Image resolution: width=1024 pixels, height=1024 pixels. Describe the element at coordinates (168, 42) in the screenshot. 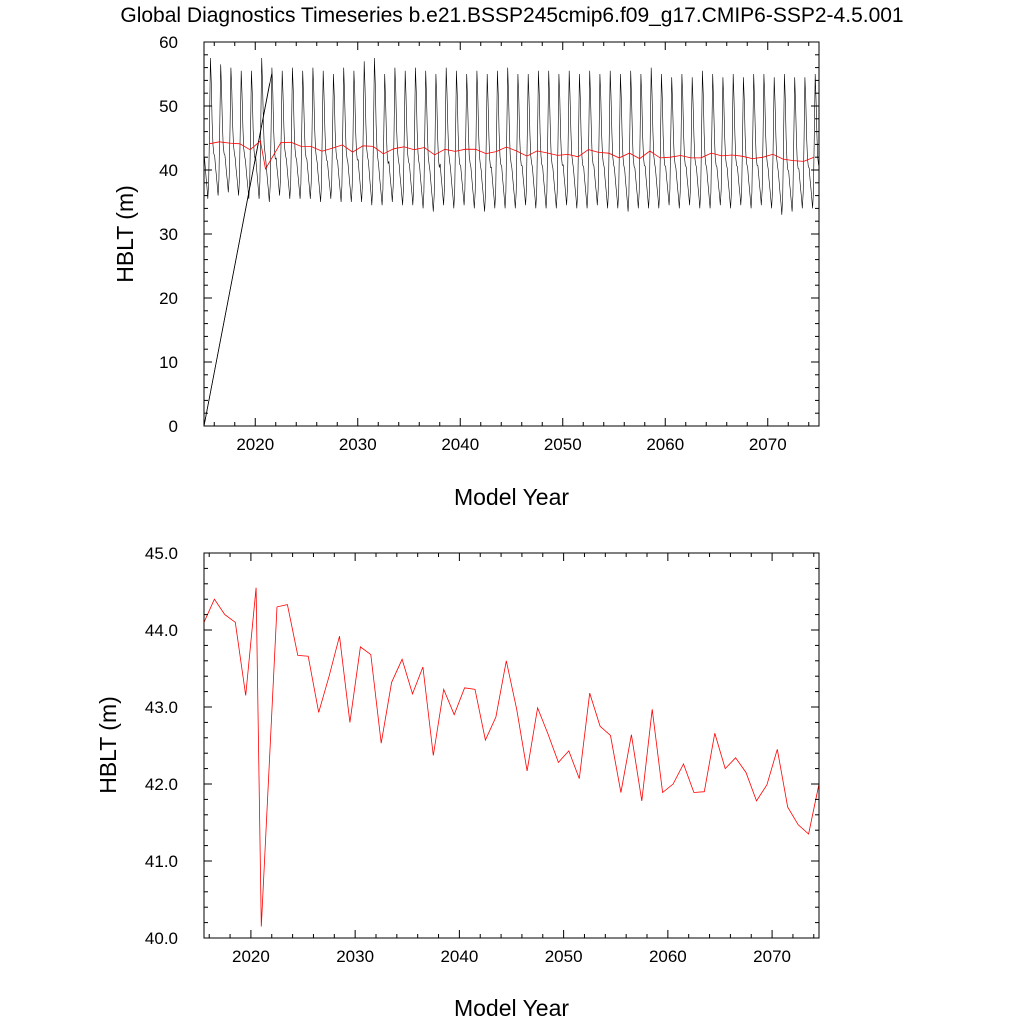

I see `y-tick-label: 60` at that location.